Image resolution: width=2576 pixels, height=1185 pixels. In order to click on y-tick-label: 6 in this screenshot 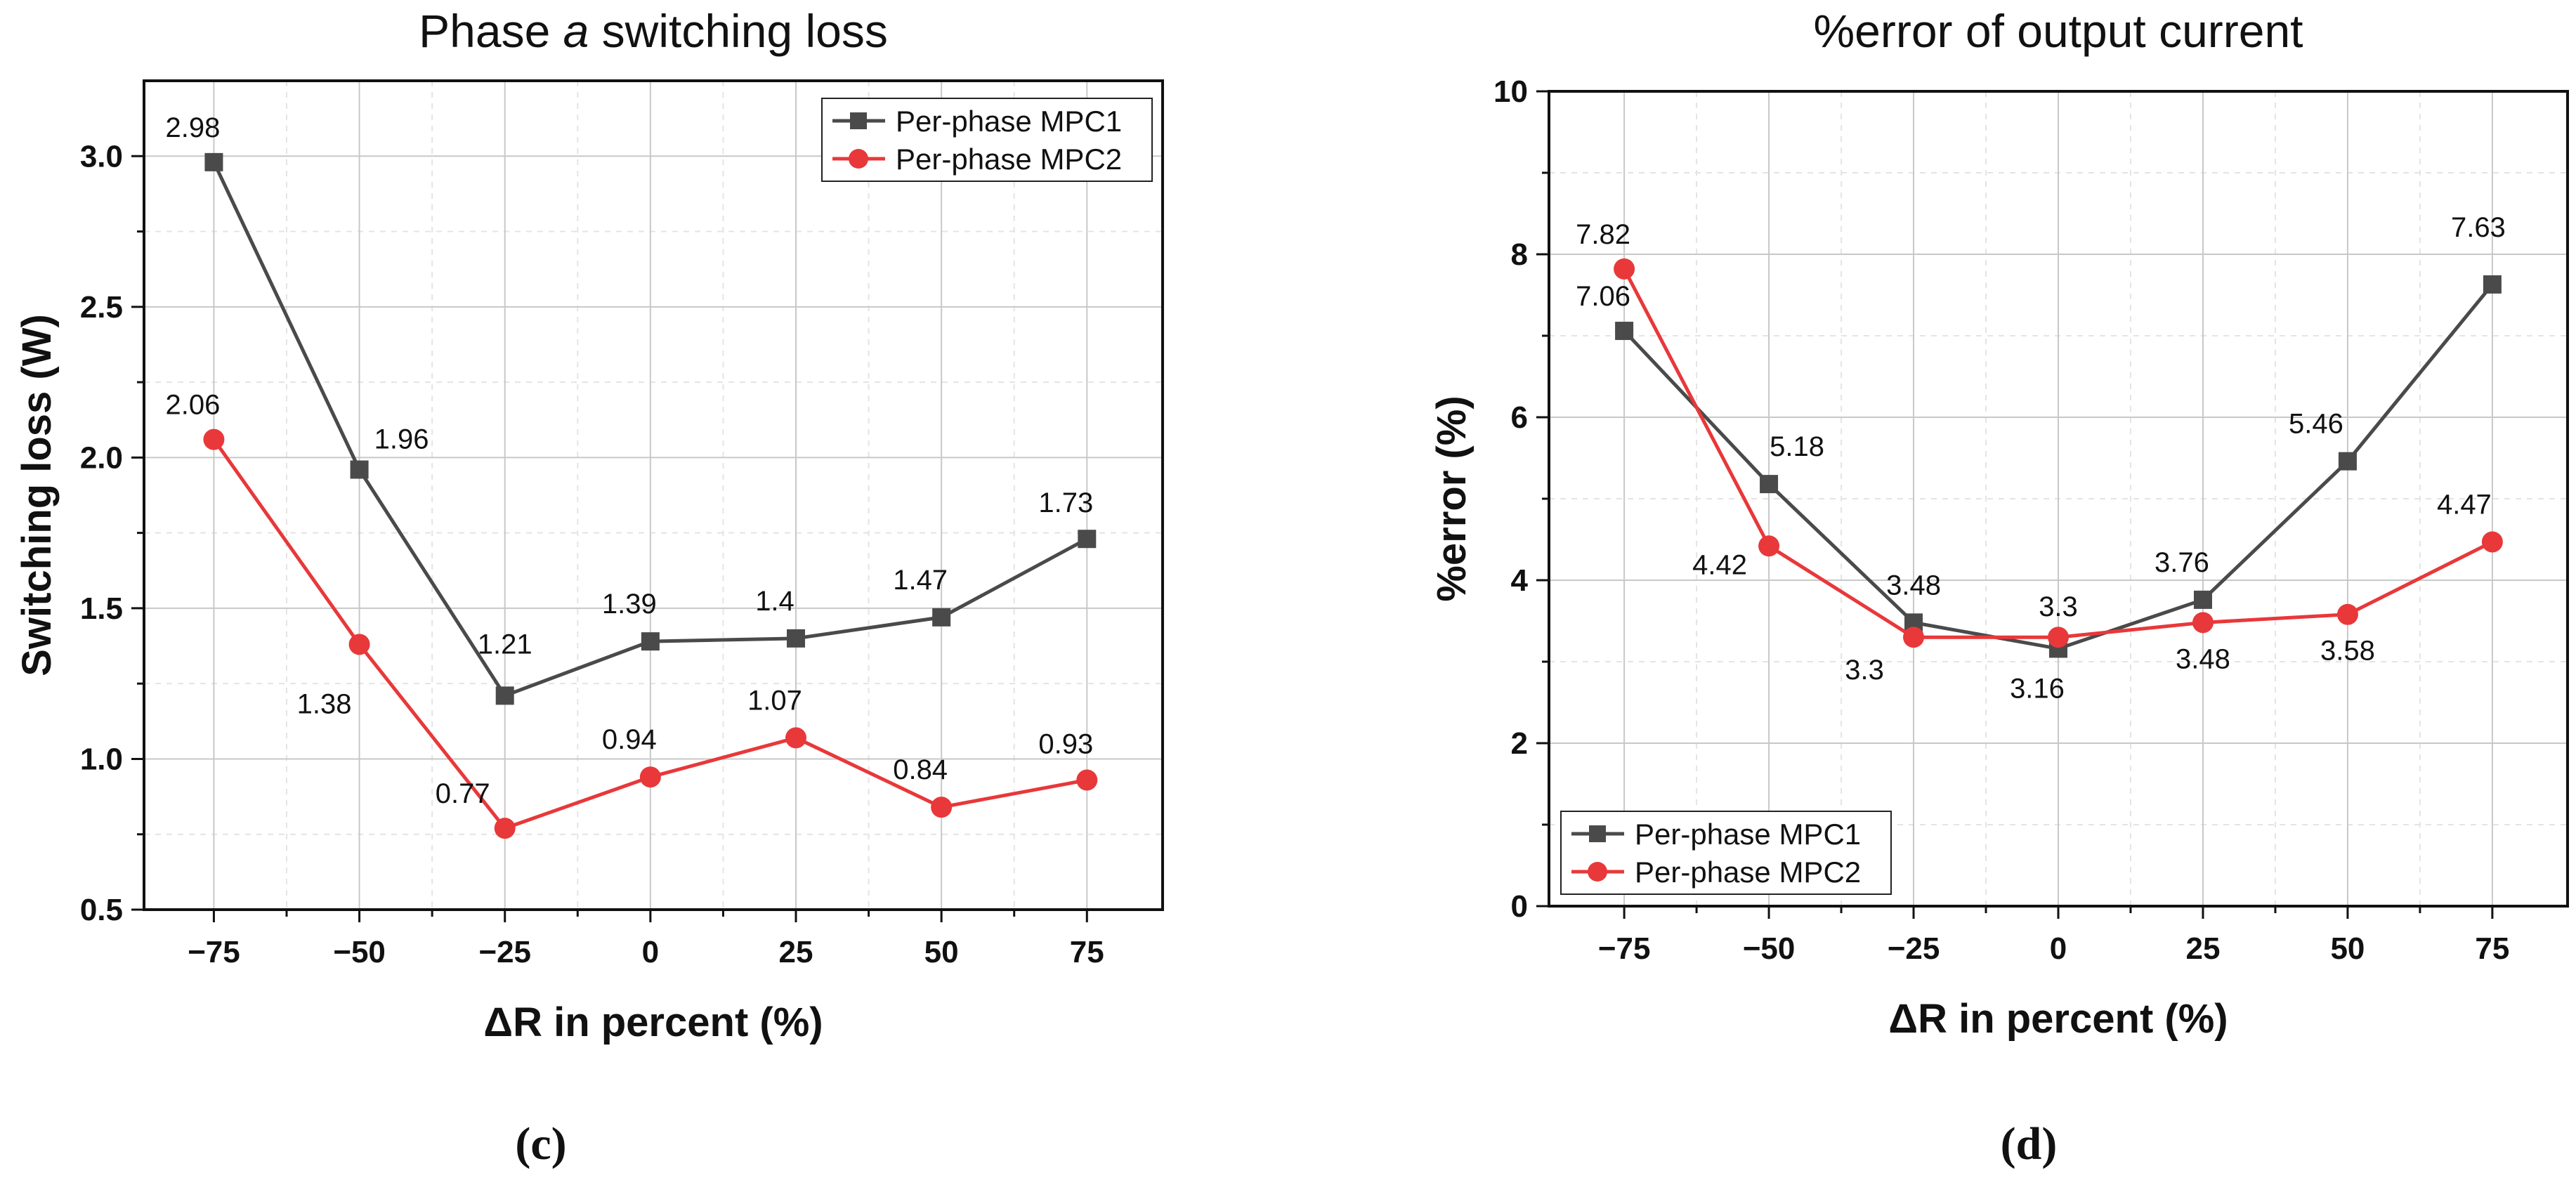, I will do `click(1520, 417)`.